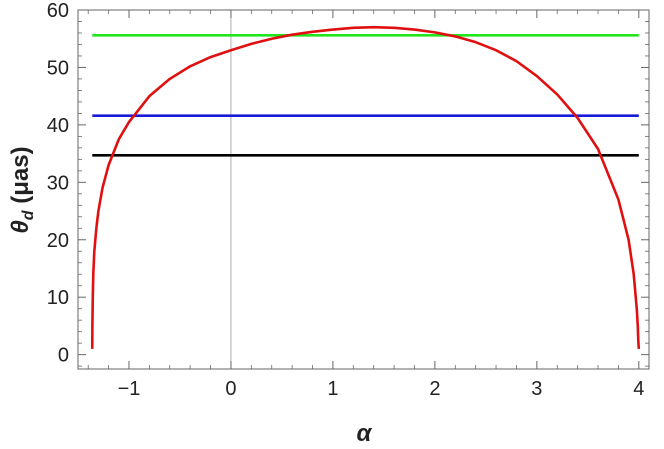 This screenshot has width=664, height=449. I want to click on y-tick-label: 0, so click(63, 356).